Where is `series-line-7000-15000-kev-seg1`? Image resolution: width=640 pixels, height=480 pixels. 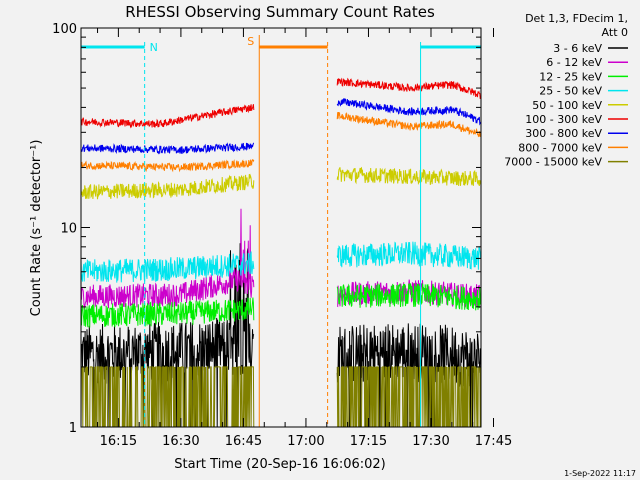 series-line-7000-15000-kev-seg1 is located at coordinates (167, 397).